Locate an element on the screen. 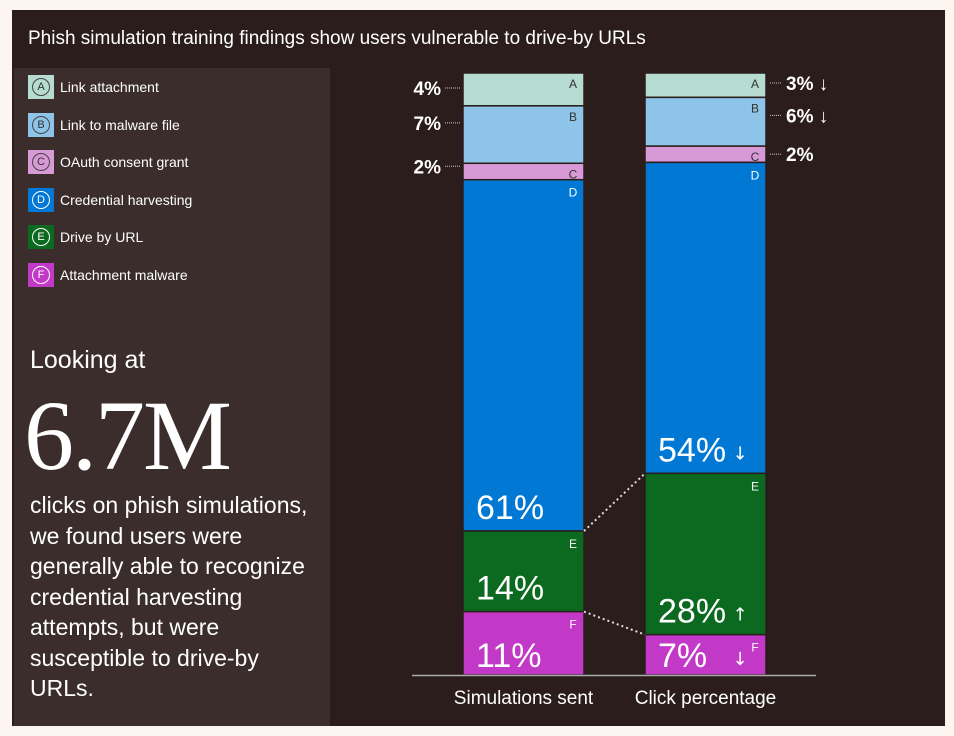  legend-letter: B is located at coordinates (41, 124).